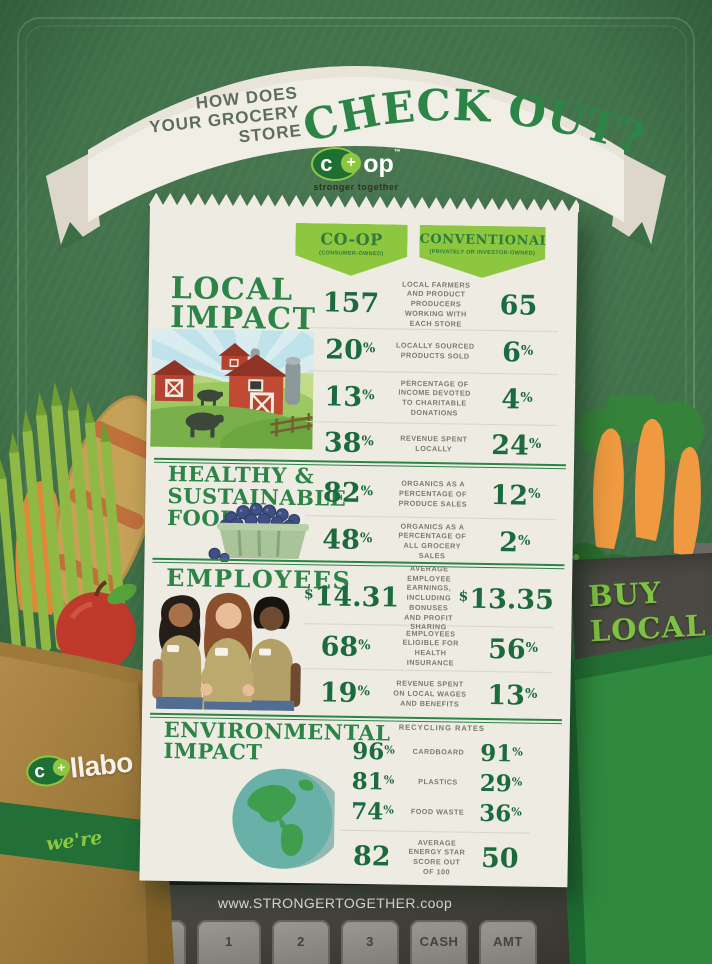  What do you see at coordinates (512, 695) in the screenshot?
I see `conventional-value: 13%` at bounding box center [512, 695].